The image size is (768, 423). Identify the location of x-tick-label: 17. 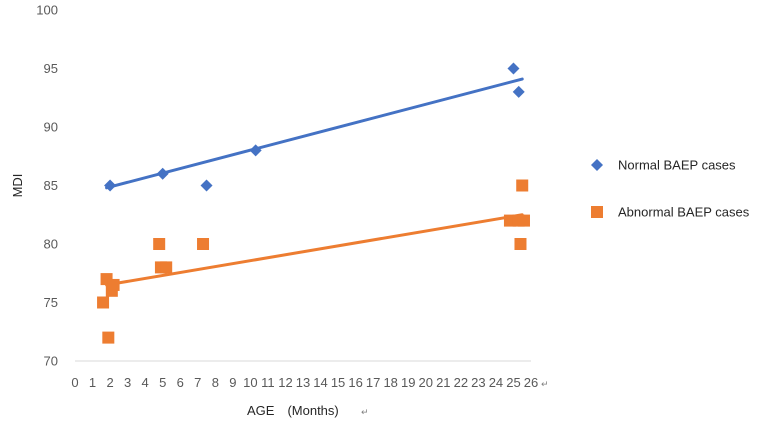
(373, 382).